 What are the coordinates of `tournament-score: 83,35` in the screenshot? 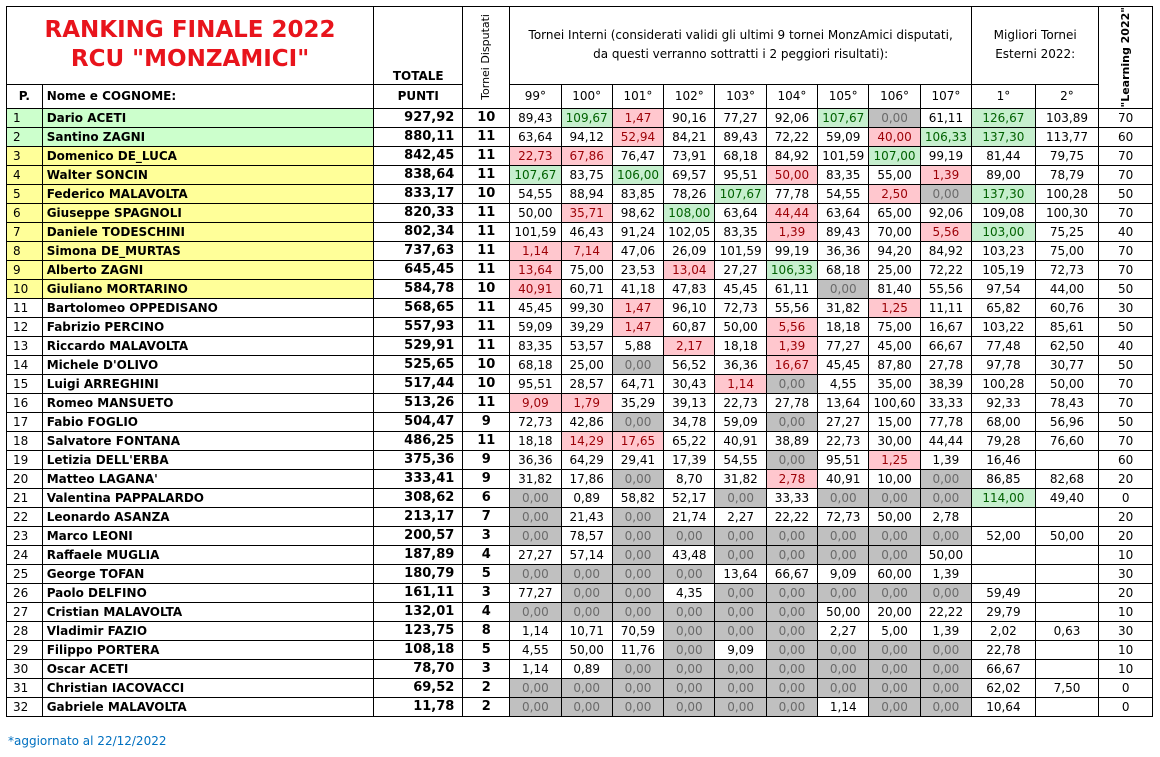 It's located at (535, 345).